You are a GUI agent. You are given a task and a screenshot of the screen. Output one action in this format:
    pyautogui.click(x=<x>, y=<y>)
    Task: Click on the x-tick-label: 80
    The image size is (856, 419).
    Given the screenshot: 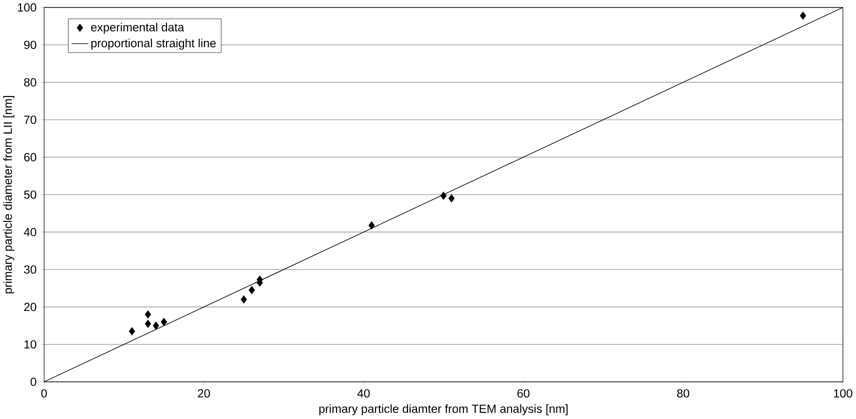 What is the action you would take?
    pyautogui.click(x=683, y=393)
    